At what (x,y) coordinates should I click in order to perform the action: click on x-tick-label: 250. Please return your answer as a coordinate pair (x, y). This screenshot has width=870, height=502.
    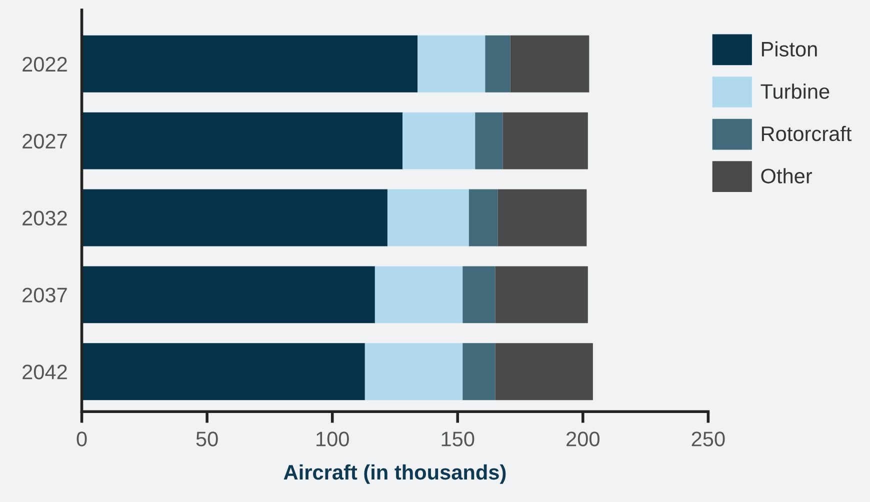
    Looking at the image, I should click on (708, 439).